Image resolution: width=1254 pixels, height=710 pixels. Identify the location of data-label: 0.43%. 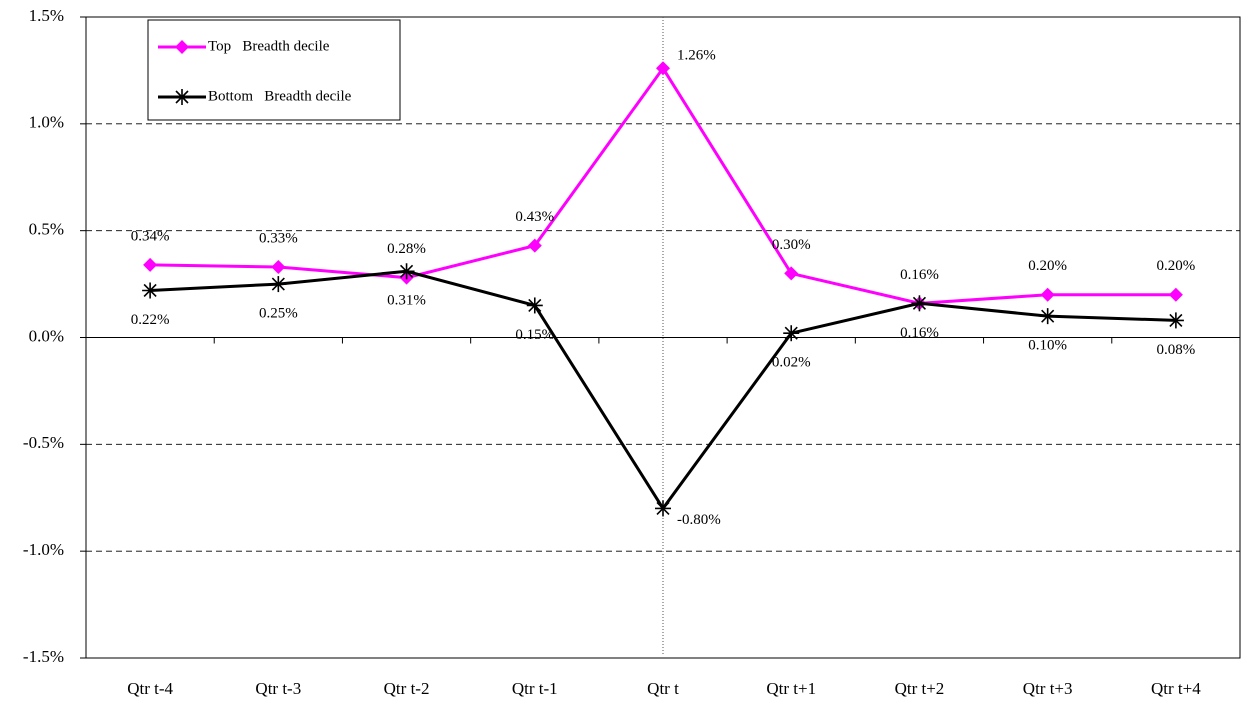
(534, 217).